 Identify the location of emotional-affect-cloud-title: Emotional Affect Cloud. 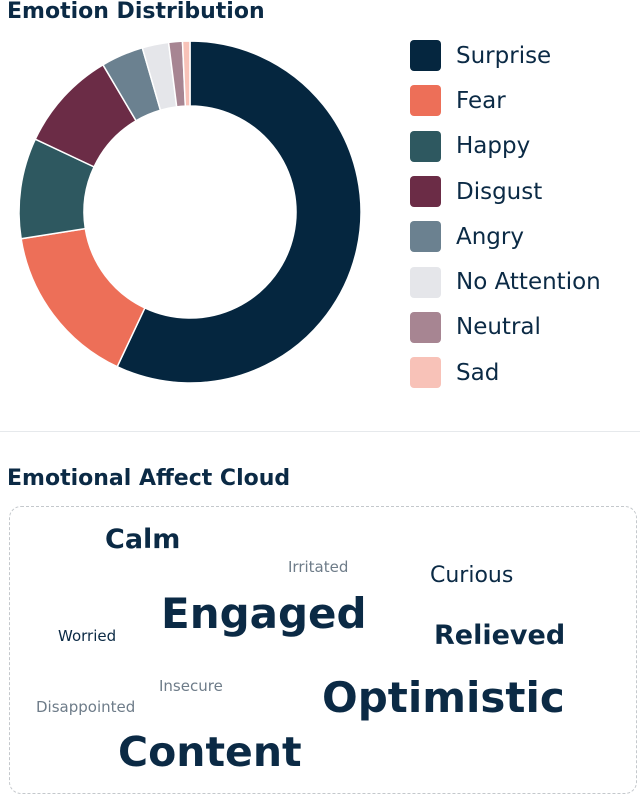
(149, 478).